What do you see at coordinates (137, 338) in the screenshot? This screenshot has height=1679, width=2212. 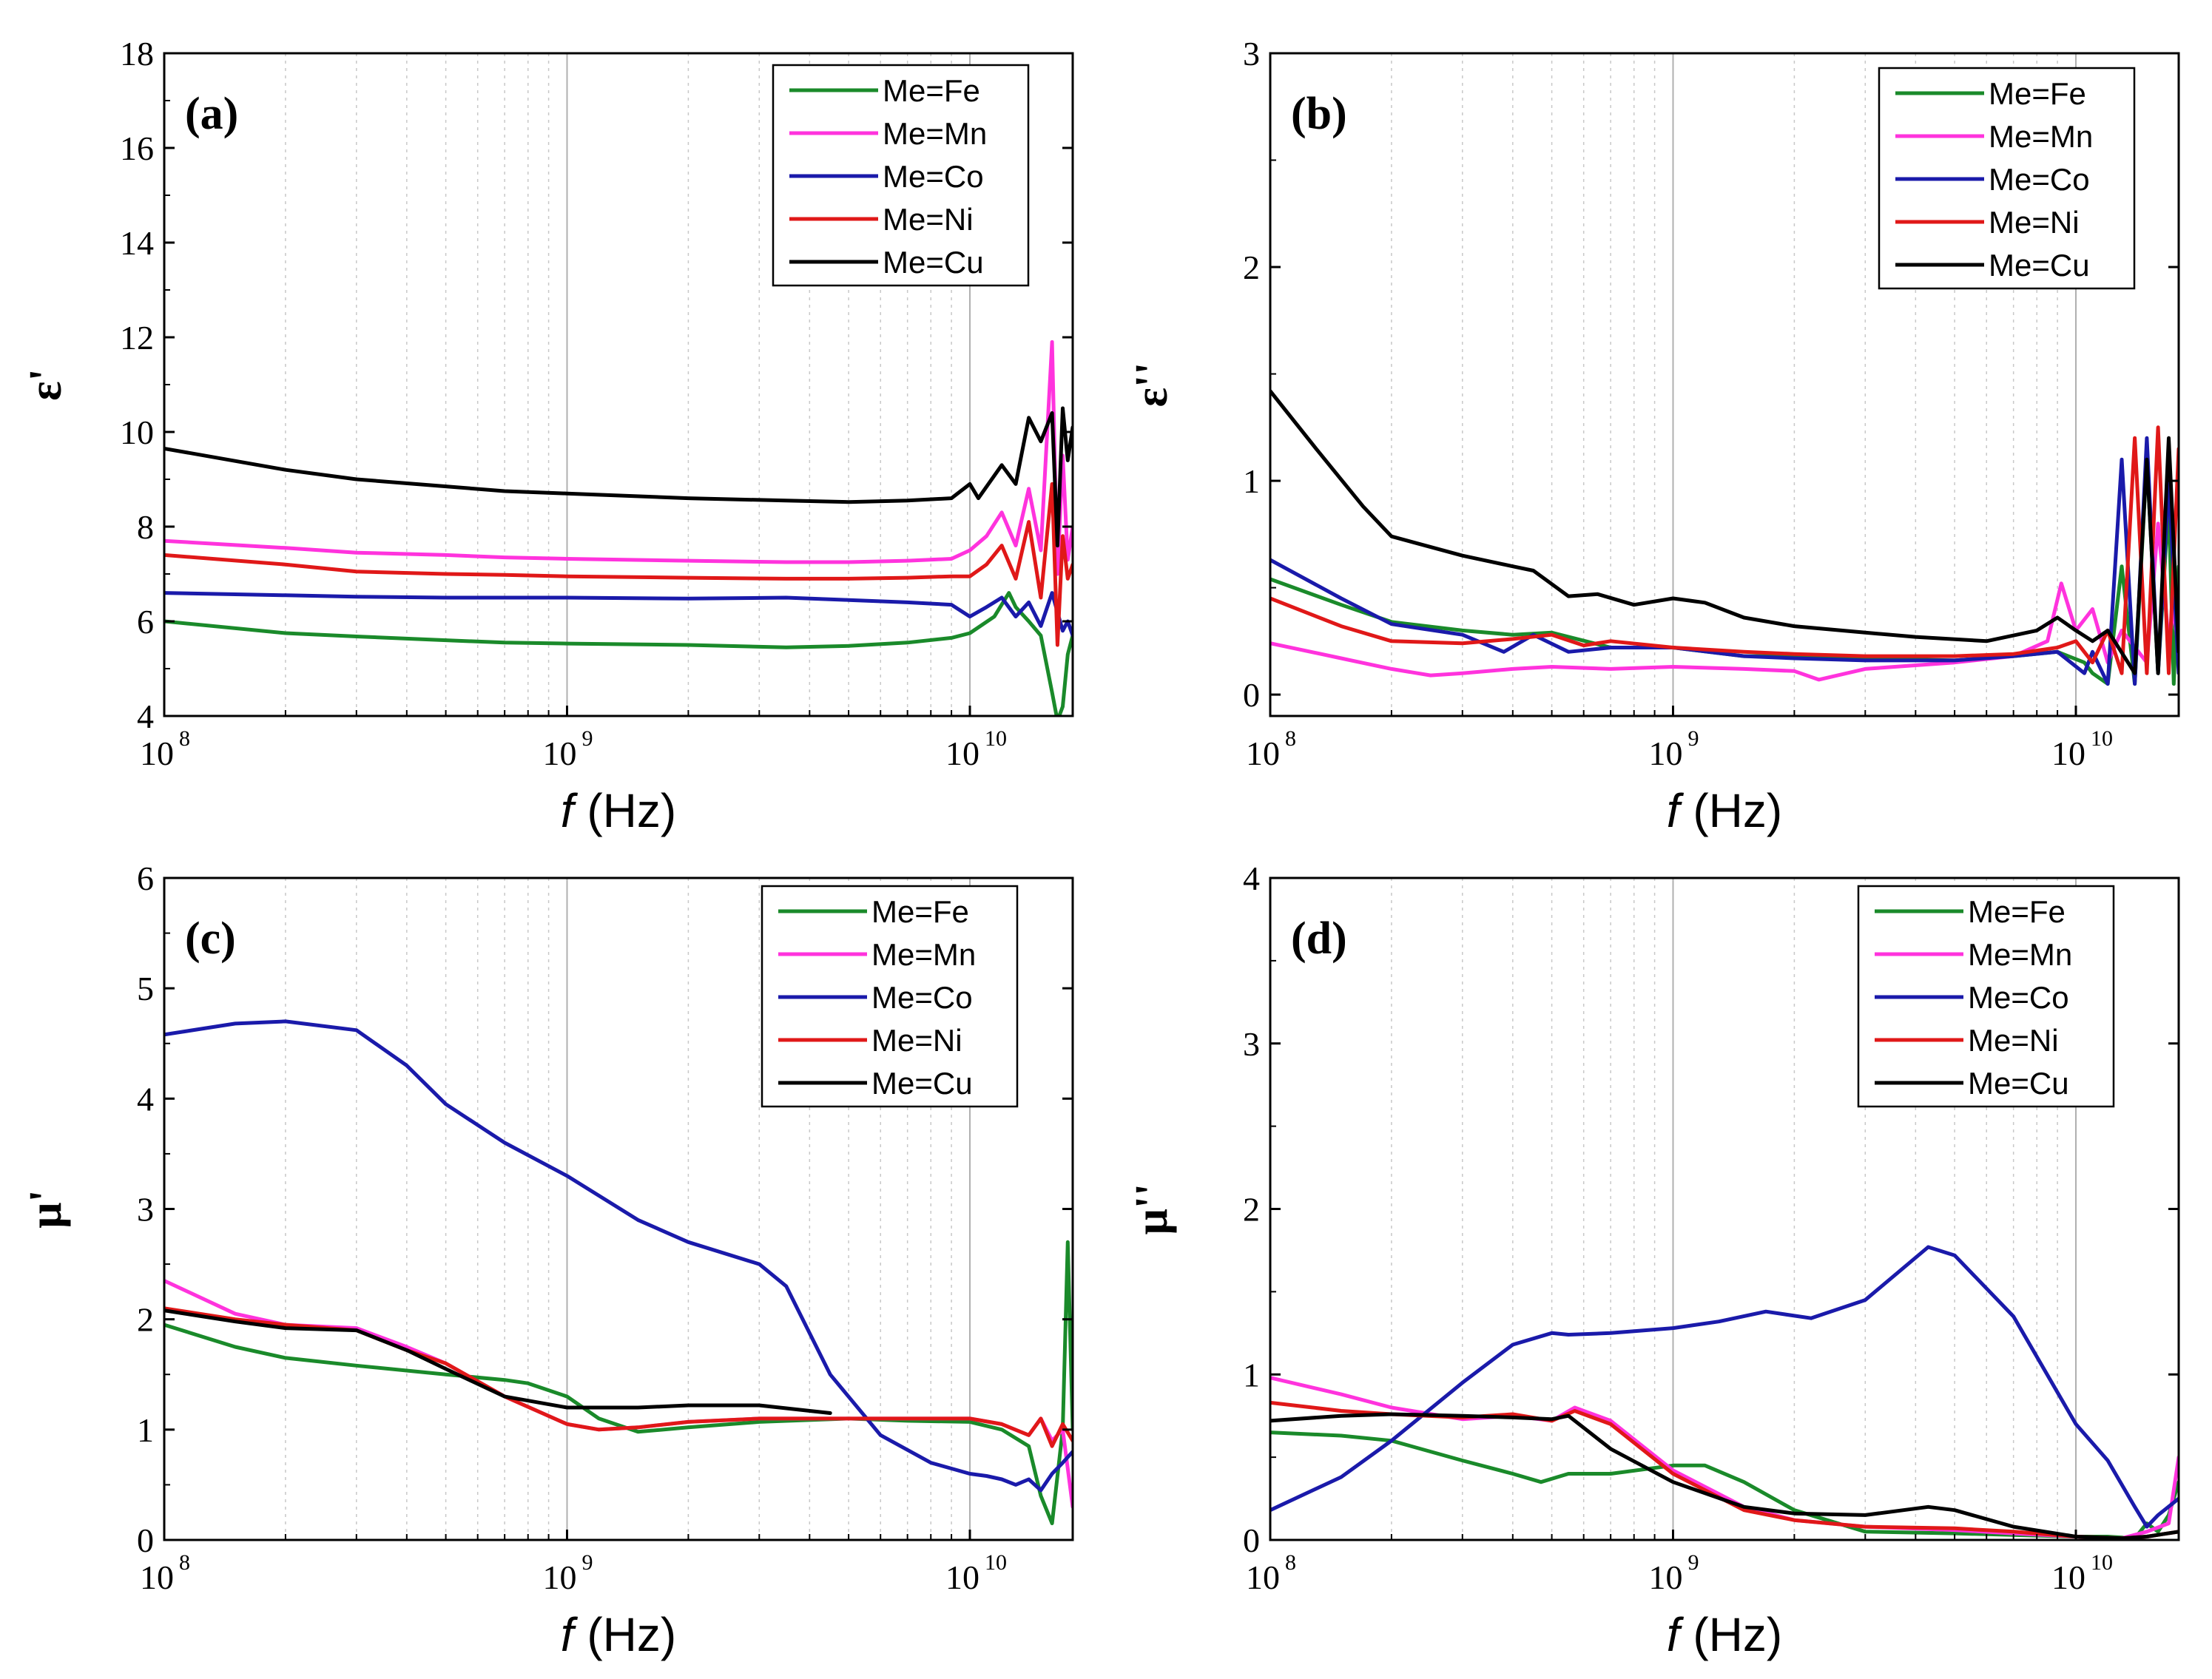 I see `y-tick-label: 12` at bounding box center [137, 338].